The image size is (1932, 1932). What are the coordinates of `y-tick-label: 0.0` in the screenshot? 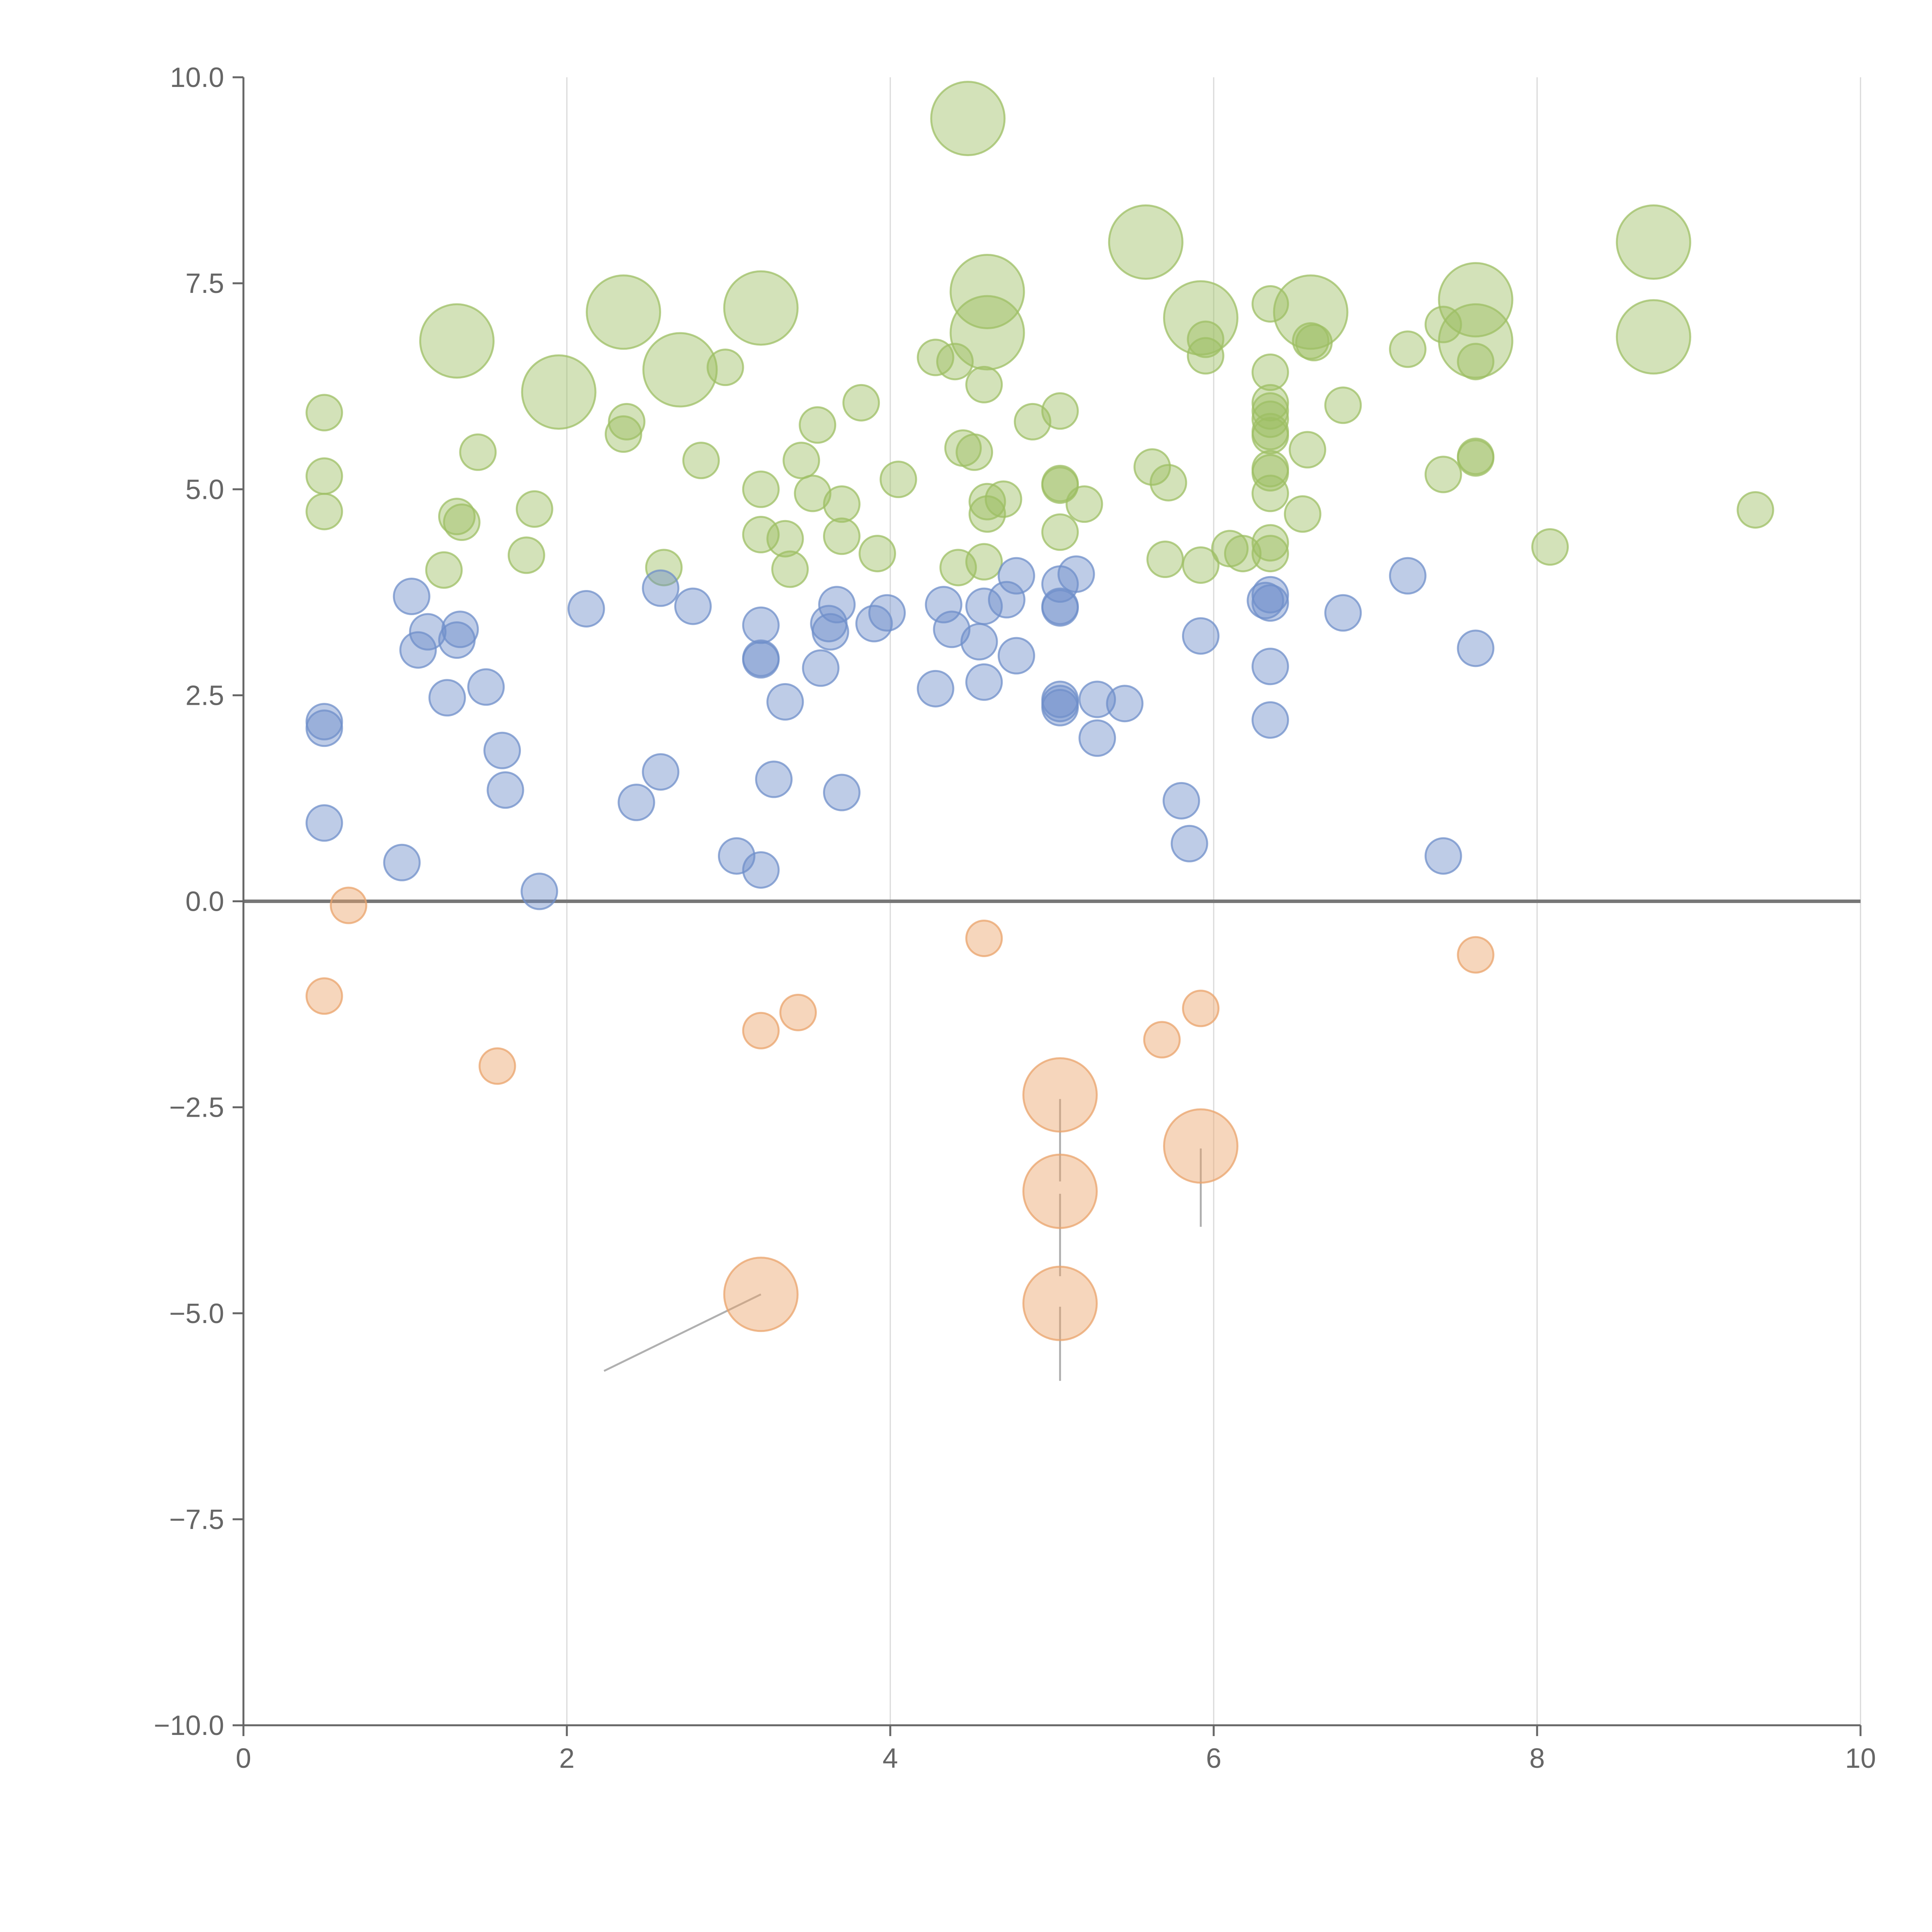 It's located at (205, 901).